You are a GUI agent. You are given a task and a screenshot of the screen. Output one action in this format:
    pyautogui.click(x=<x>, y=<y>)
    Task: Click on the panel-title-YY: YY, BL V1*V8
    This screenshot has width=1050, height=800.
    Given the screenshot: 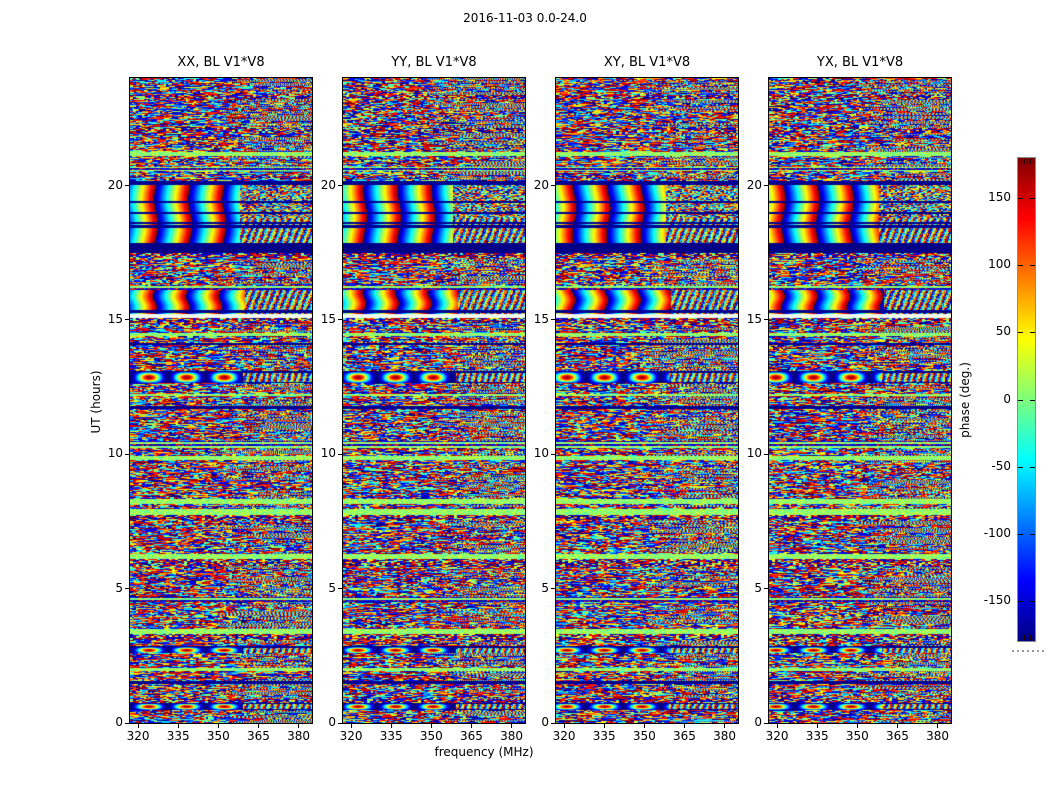 What is the action you would take?
    pyautogui.click(x=434, y=62)
    